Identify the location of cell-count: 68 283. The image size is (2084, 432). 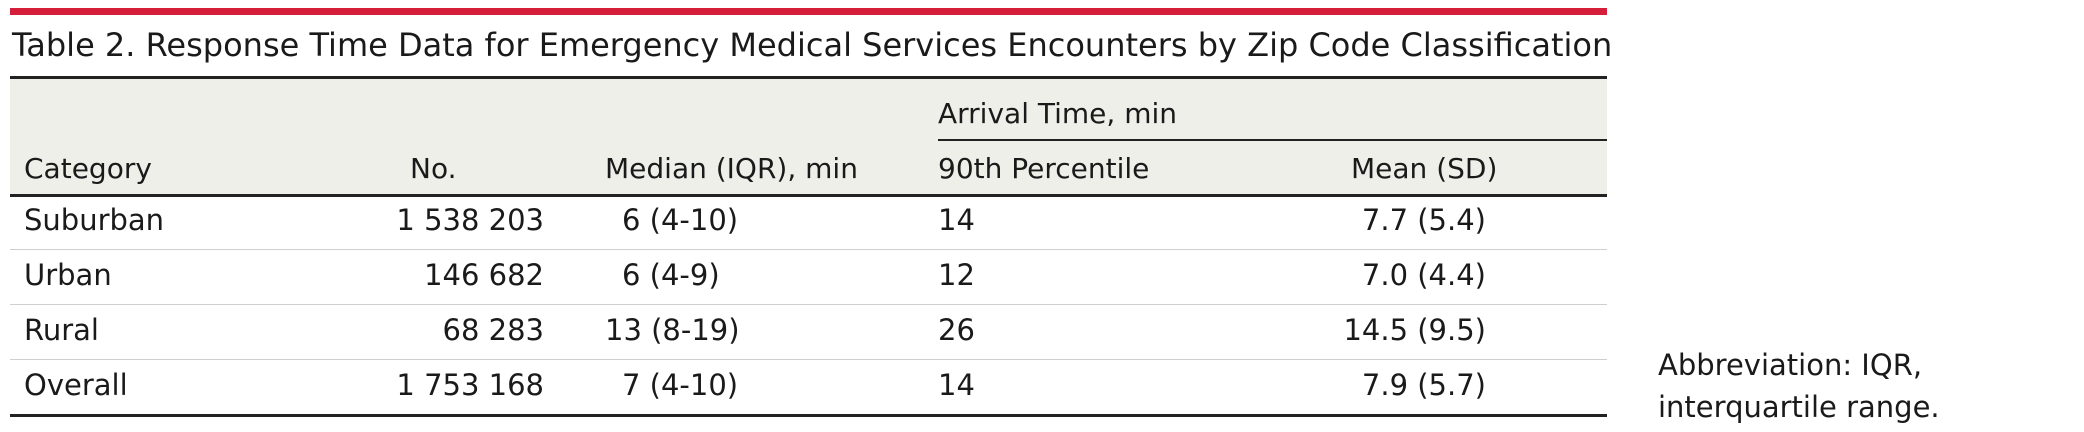
(493, 330).